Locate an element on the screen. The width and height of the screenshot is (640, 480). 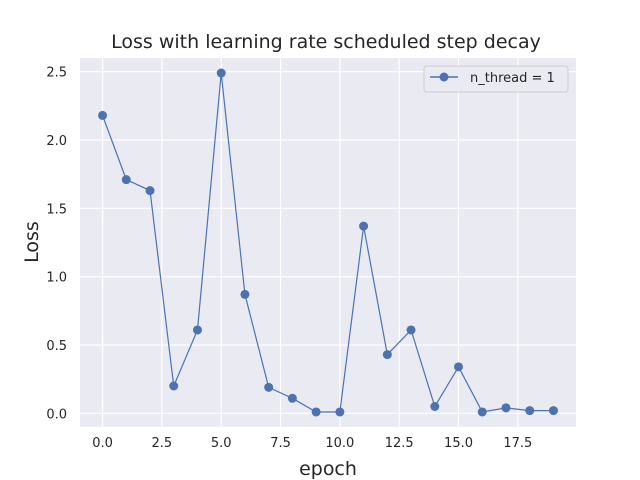
legend-entry-label: n_thread = 1 is located at coordinates (512, 78).